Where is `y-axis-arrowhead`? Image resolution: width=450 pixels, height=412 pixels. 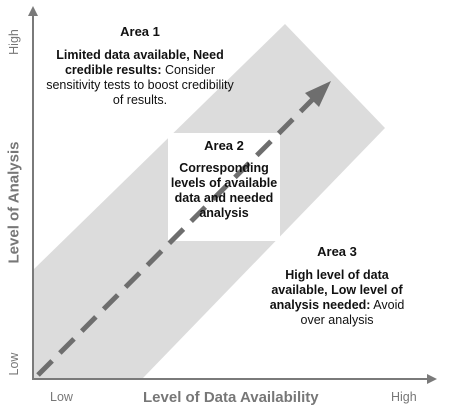
y-axis-arrowhead is located at coordinates (33, 11).